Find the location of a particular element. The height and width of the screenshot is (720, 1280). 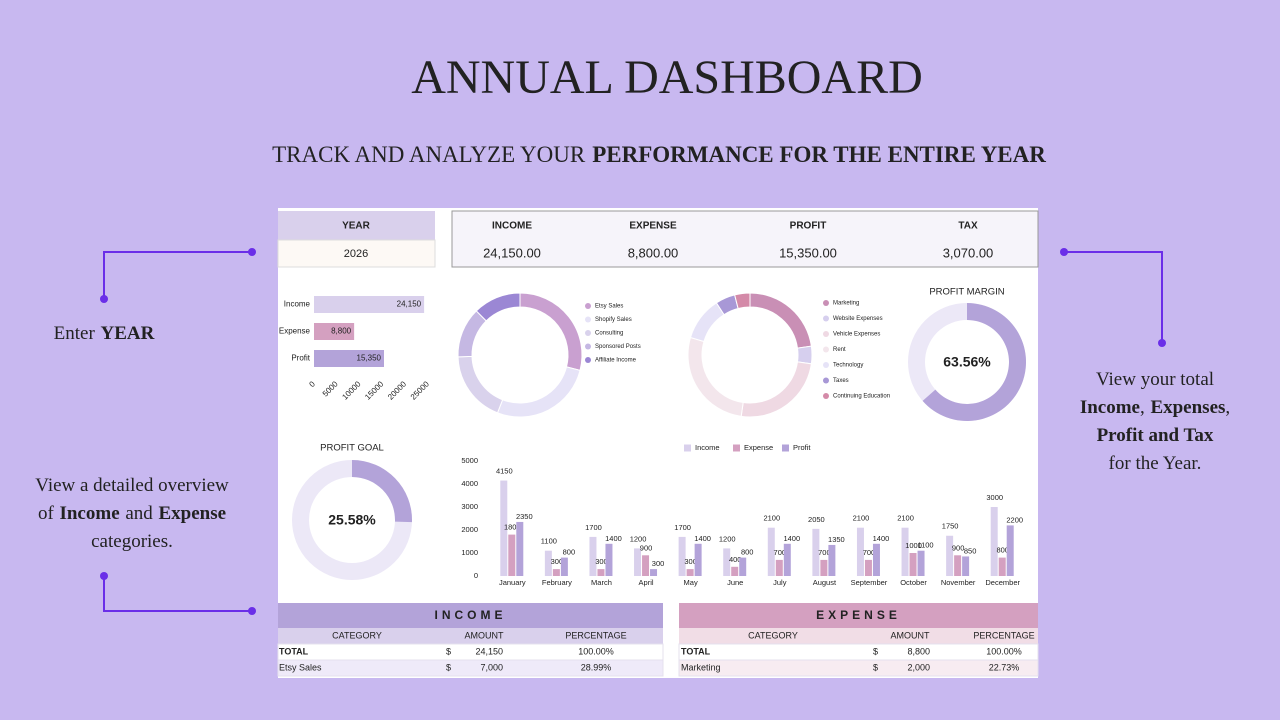

data-label: 800 is located at coordinates (1002, 550).